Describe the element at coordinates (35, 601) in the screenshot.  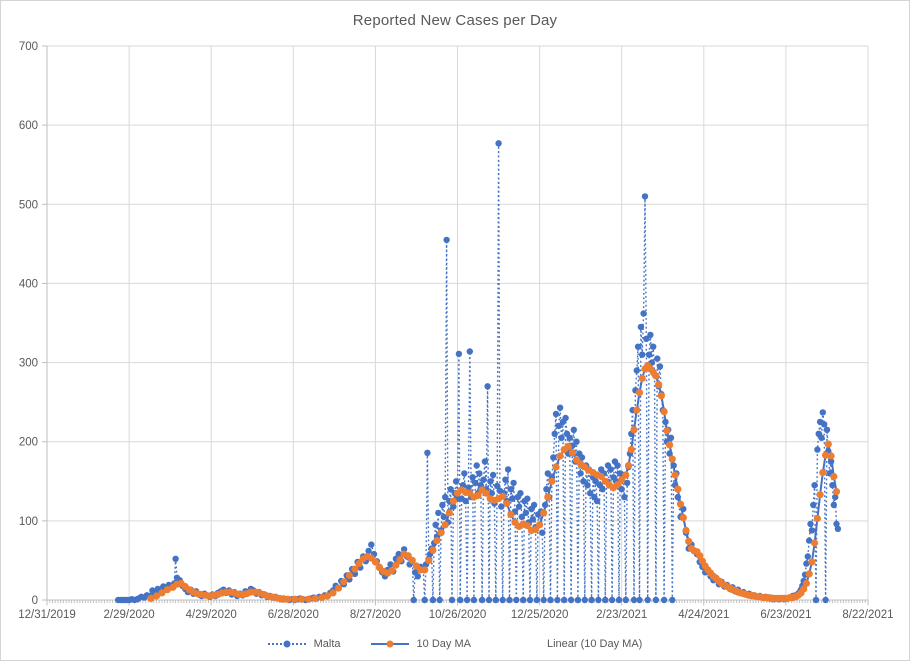
I see `svg-text: 0` at that location.